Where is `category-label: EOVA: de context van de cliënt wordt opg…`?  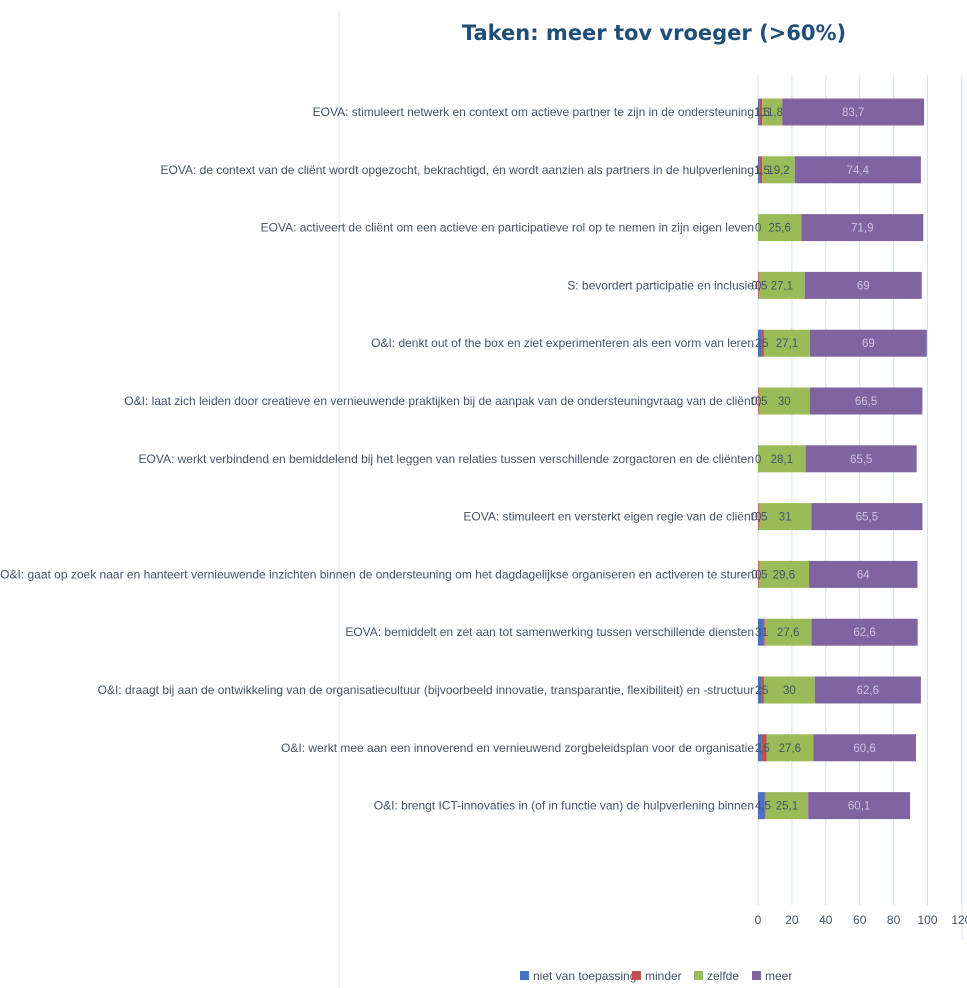
category-label: EOVA: de context van de cliënt wordt opg… is located at coordinates (457, 170).